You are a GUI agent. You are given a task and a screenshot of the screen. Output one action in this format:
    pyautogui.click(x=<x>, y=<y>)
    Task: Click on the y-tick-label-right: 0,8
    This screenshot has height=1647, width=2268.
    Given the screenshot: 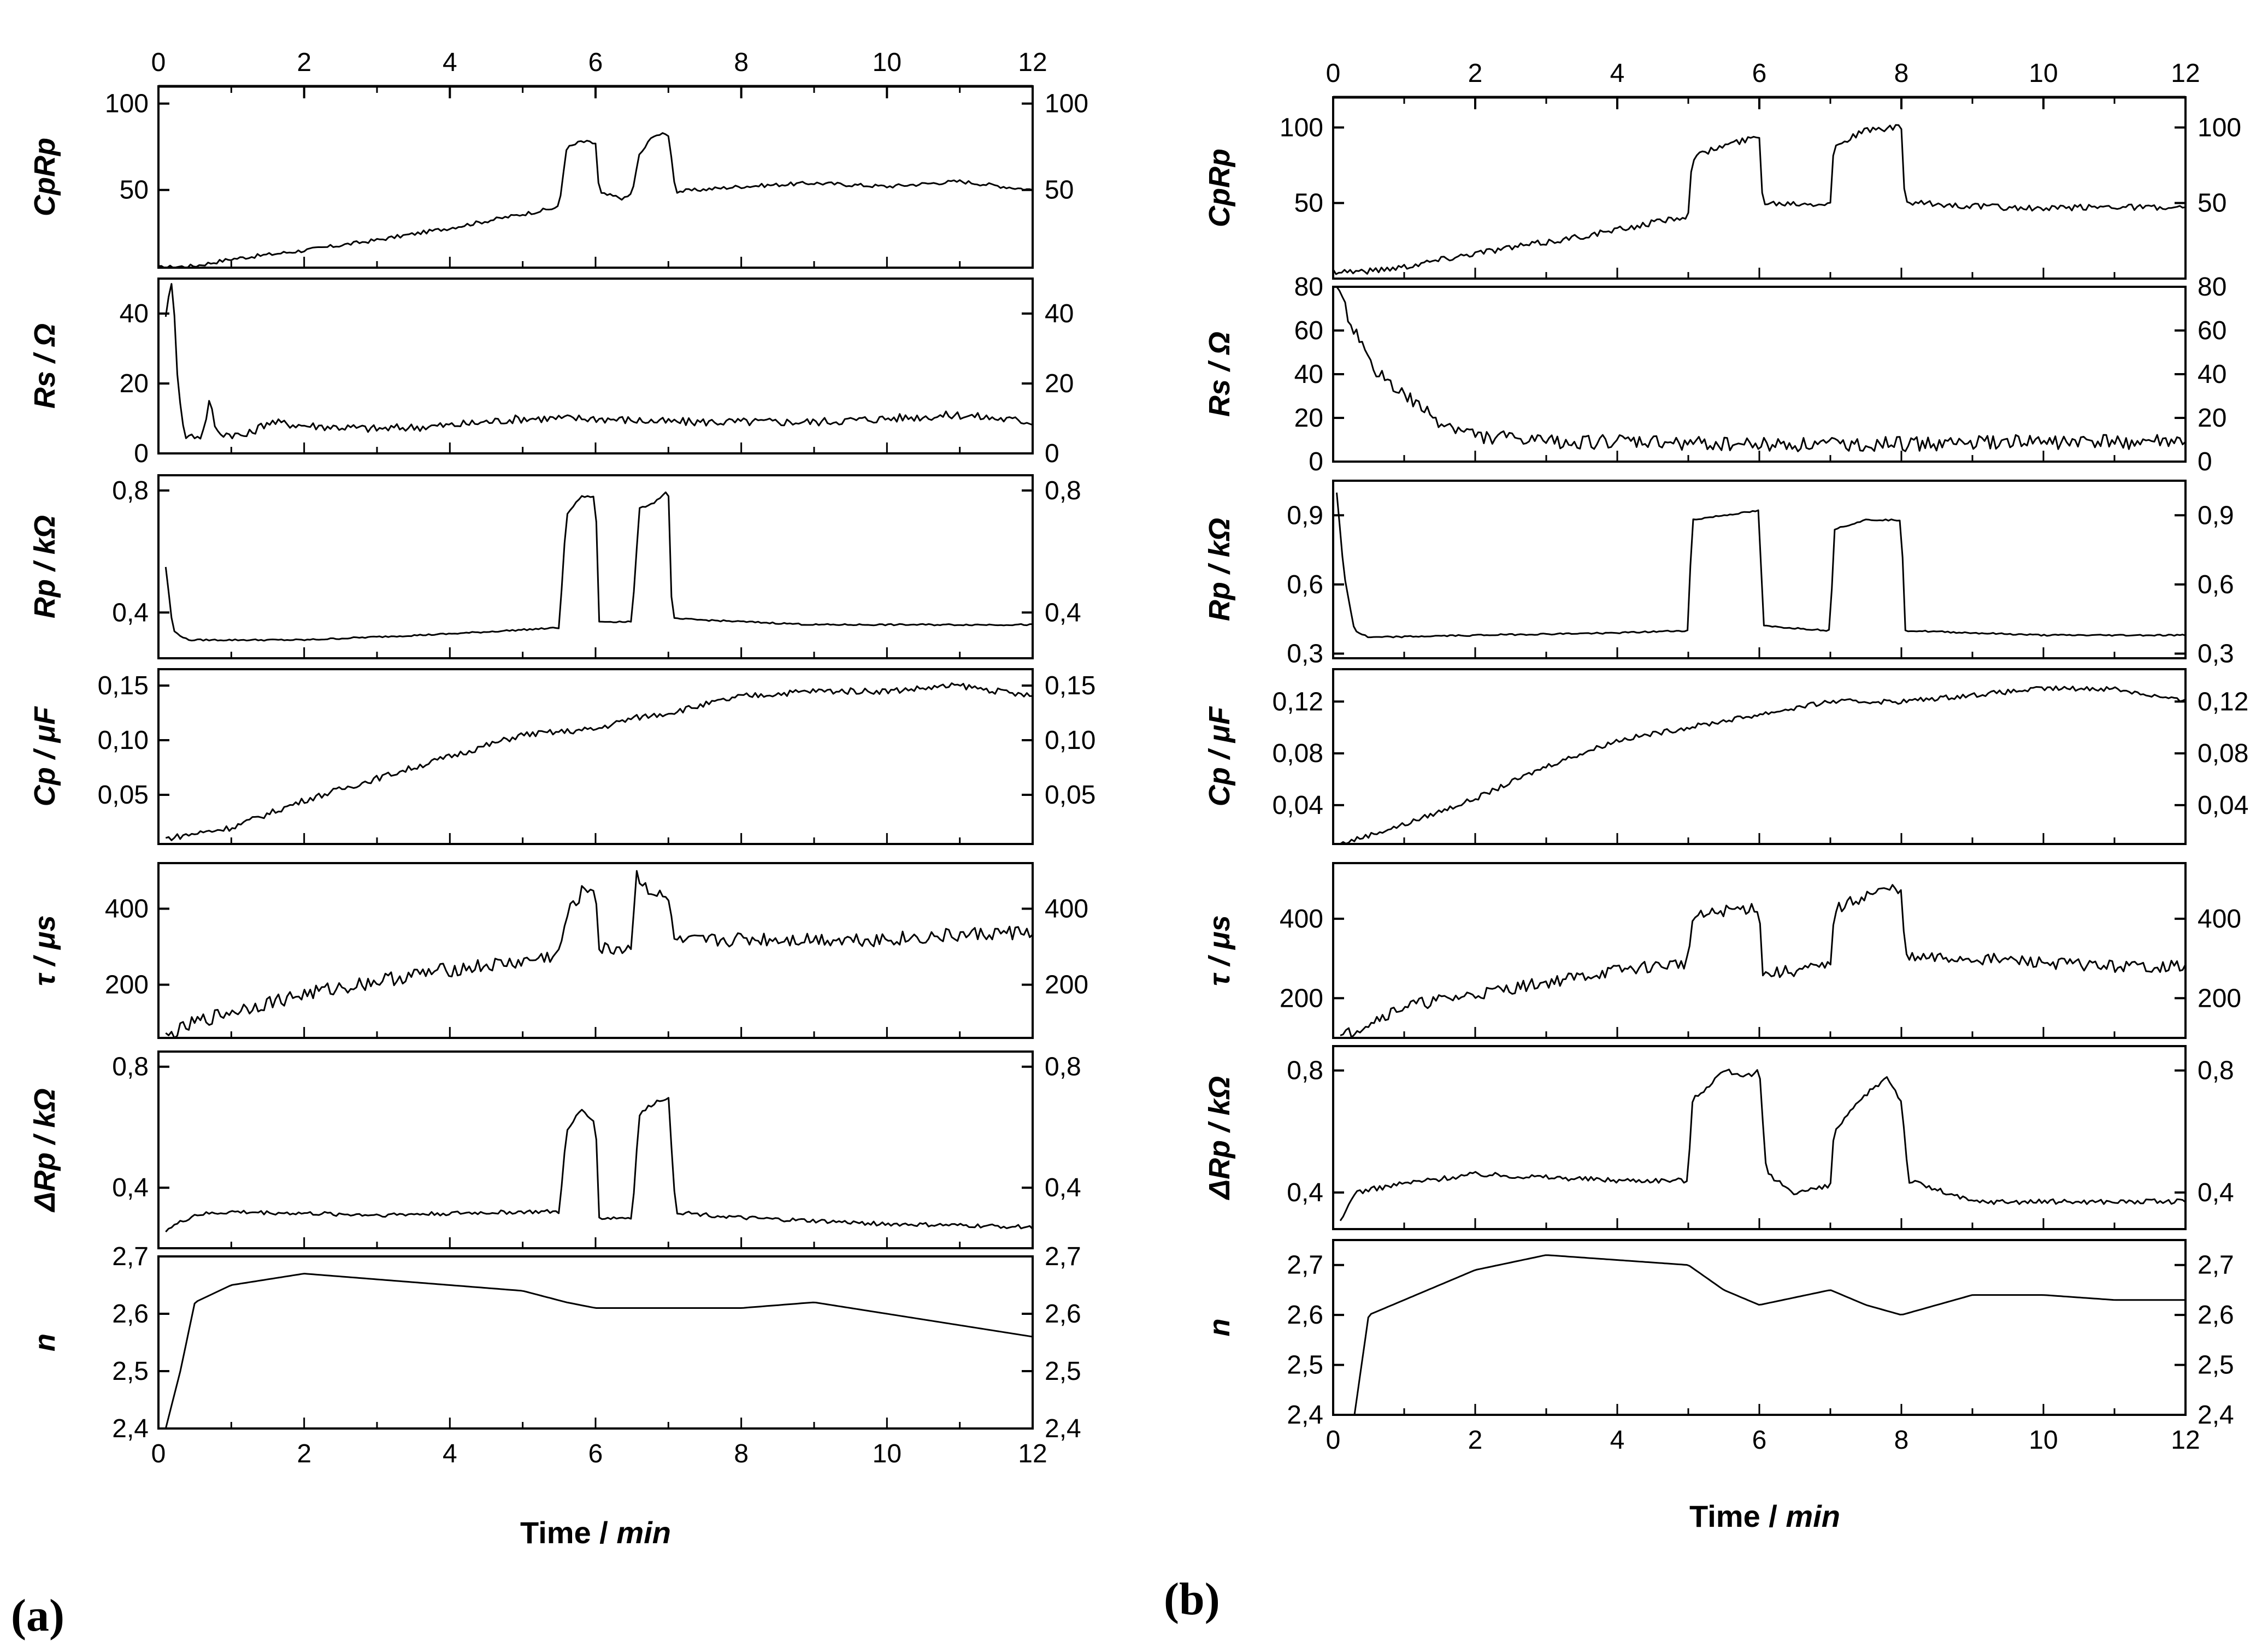 What is the action you would take?
    pyautogui.click(x=1063, y=1067)
    